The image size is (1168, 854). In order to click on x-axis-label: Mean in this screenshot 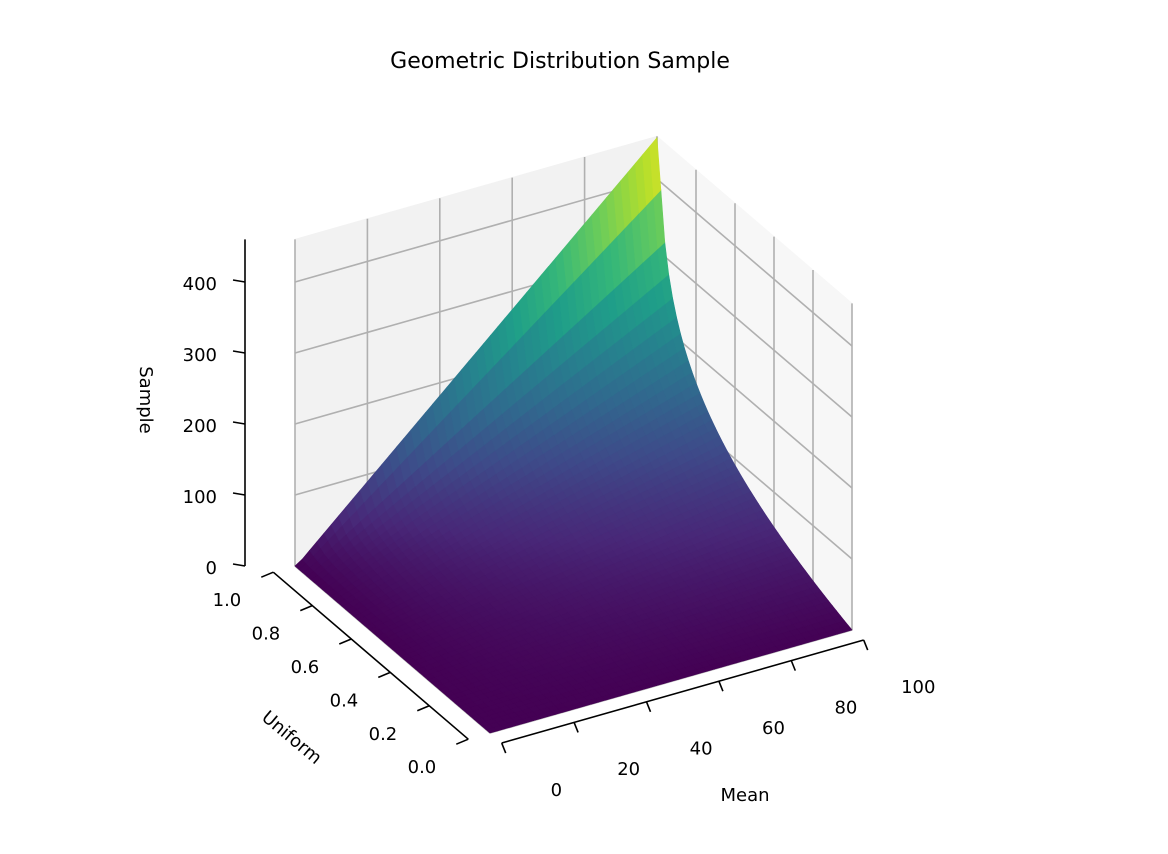, I will do `click(744, 795)`.